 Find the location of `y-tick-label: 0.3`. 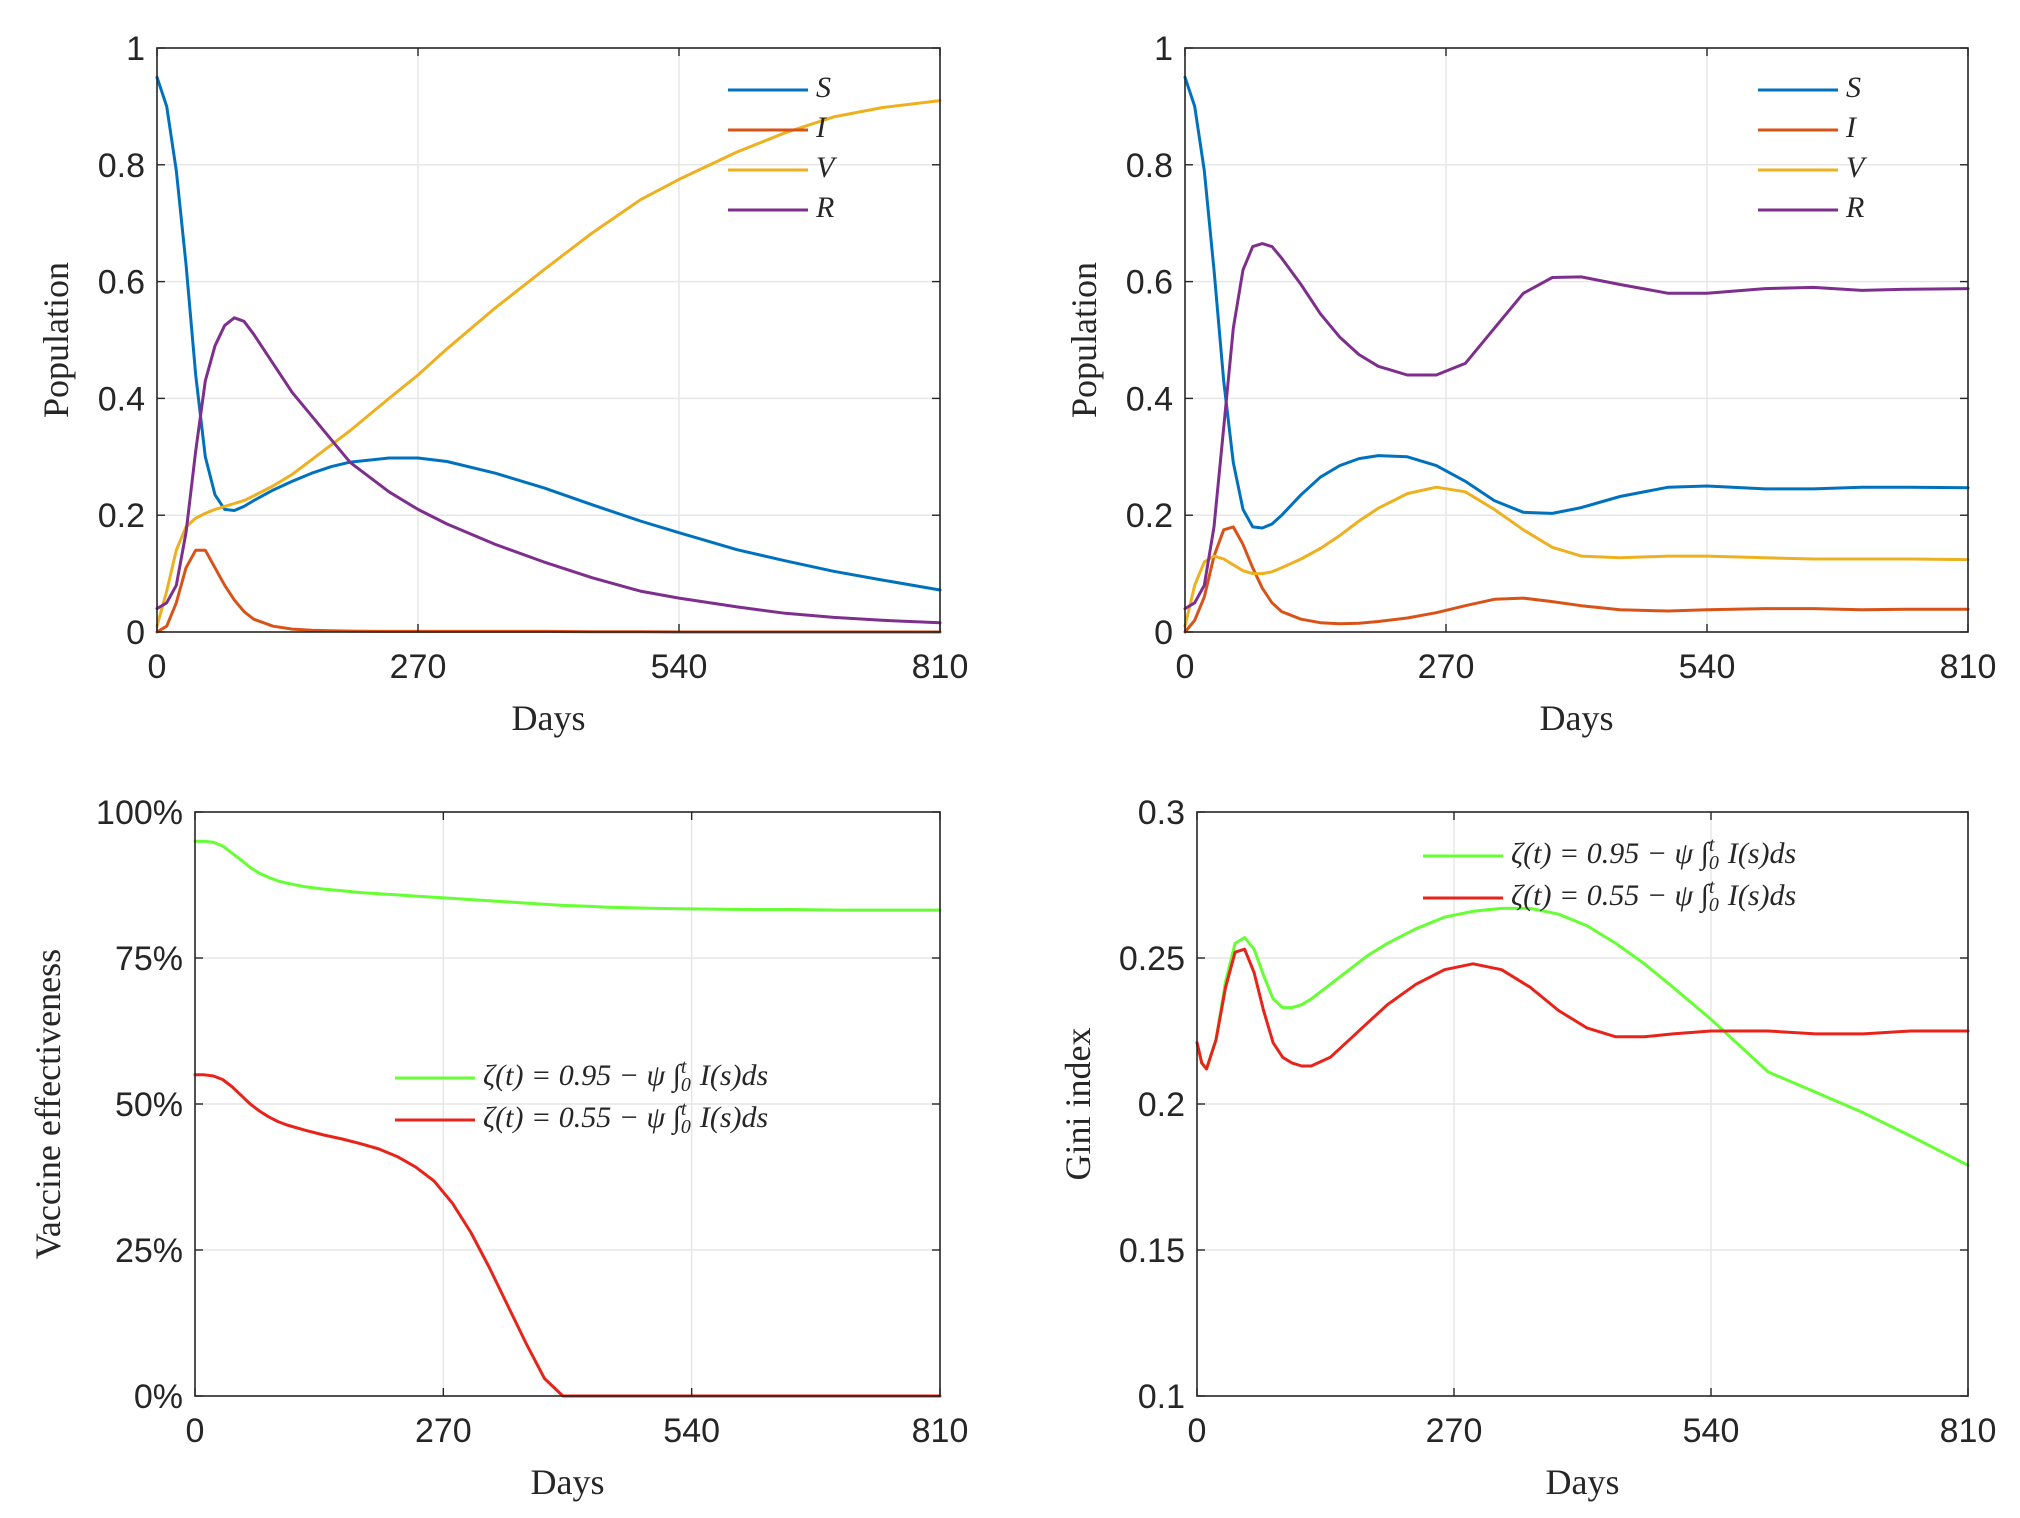

y-tick-label: 0.3 is located at coordinates (1161, 813).